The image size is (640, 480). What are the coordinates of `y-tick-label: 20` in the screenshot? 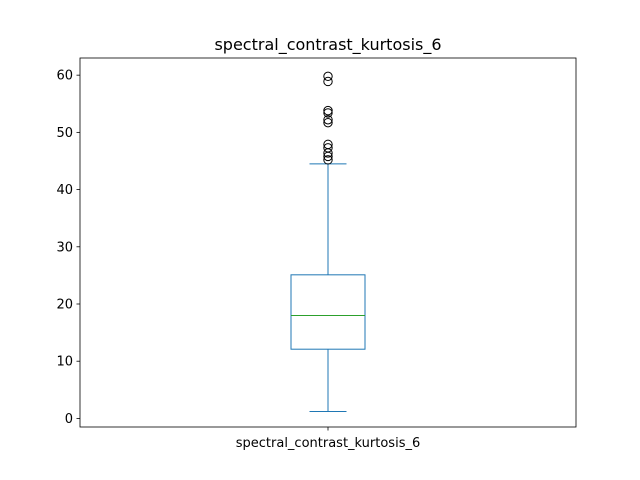 It's located at (64, 305).